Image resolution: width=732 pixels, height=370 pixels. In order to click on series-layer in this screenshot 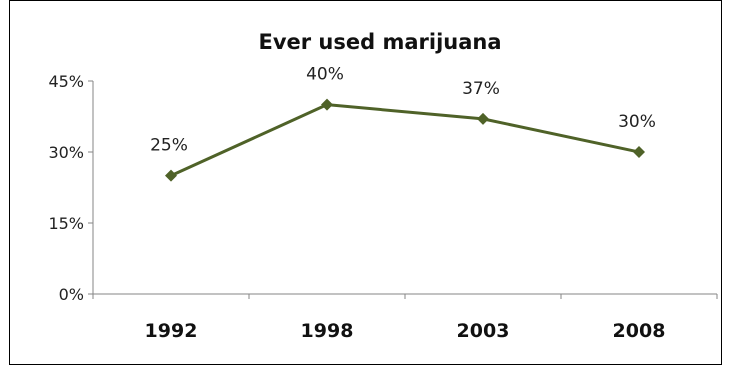, I will do `click(405, 140)`.